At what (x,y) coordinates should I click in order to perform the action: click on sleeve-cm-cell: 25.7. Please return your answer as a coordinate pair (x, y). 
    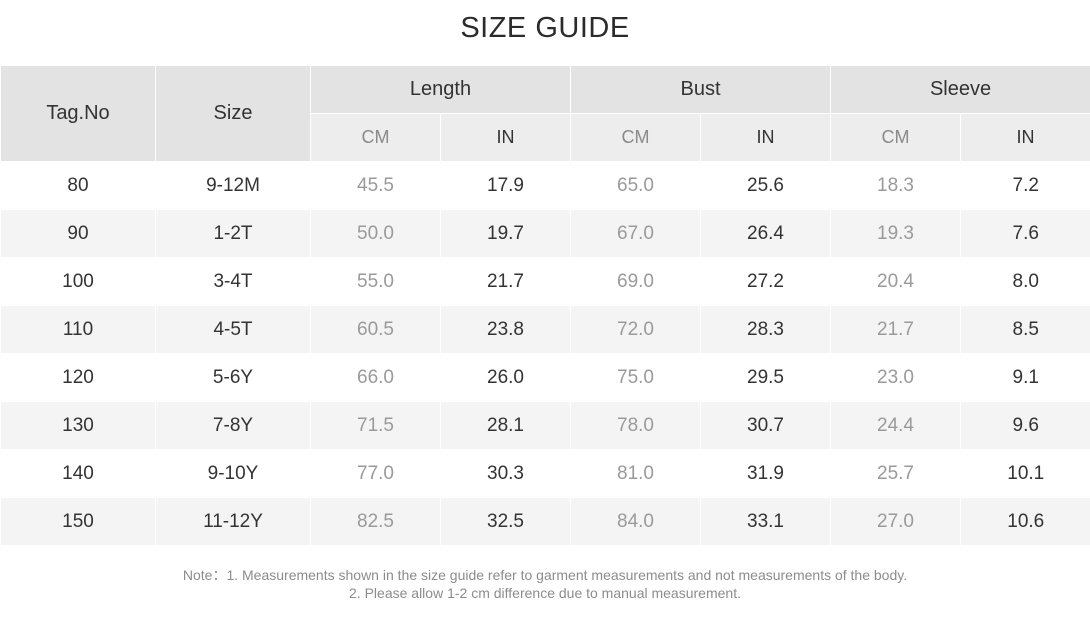
    Looking at the image, I should click on (896, 473).